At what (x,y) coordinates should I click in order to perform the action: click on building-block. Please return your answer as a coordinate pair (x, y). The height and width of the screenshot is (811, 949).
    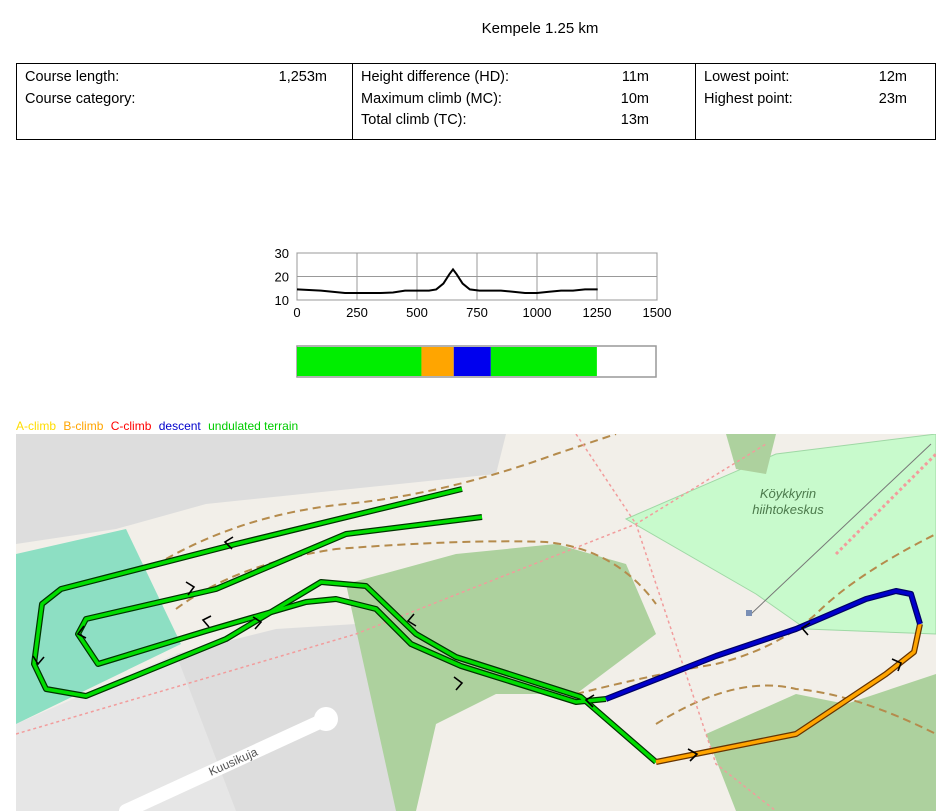
    Looking at the image, I should click on (126, 732).